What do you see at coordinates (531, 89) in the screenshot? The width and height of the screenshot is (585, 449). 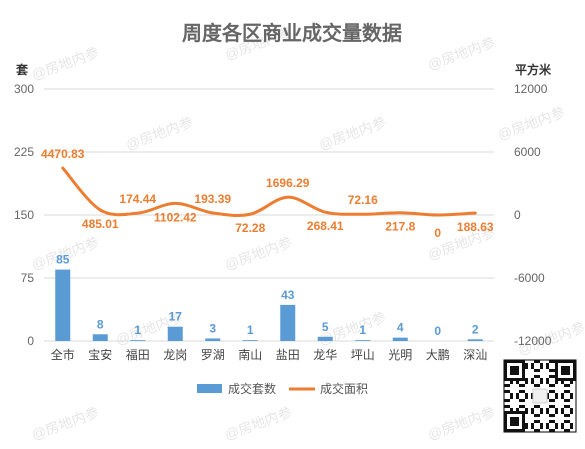 I see `right-tick-label: 12000` at bounding box center [531, 89].